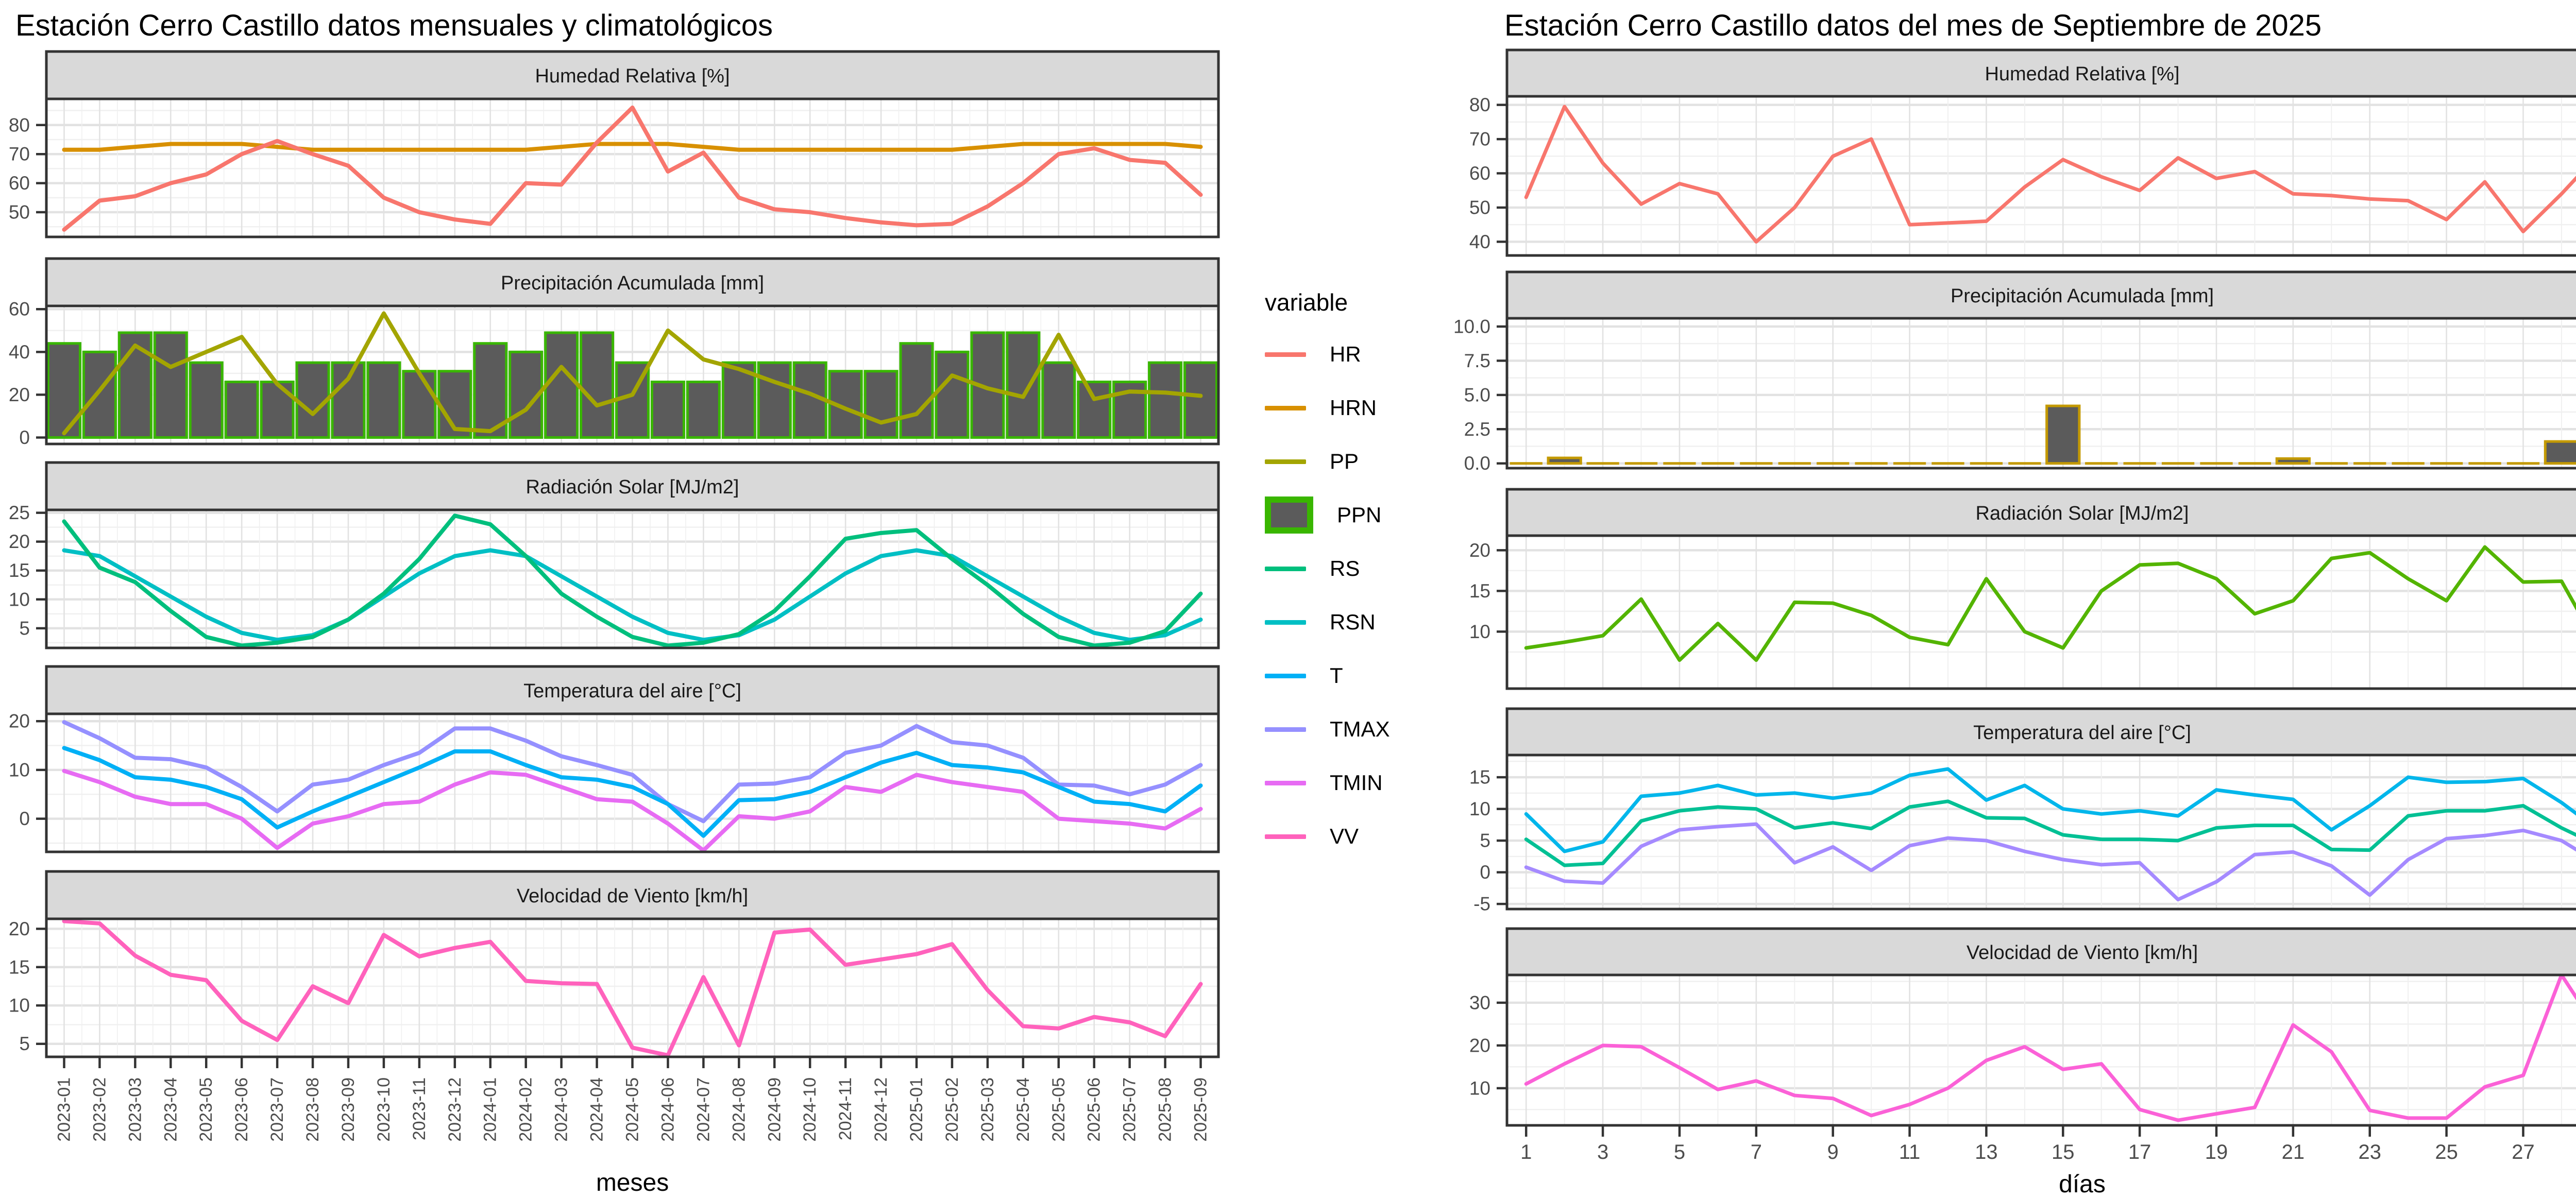 The image size is (2576, 1199). Describe the element at coordinates (1285, 836) in the screenshot. I see `legend-key-VV-swatch` at that location.